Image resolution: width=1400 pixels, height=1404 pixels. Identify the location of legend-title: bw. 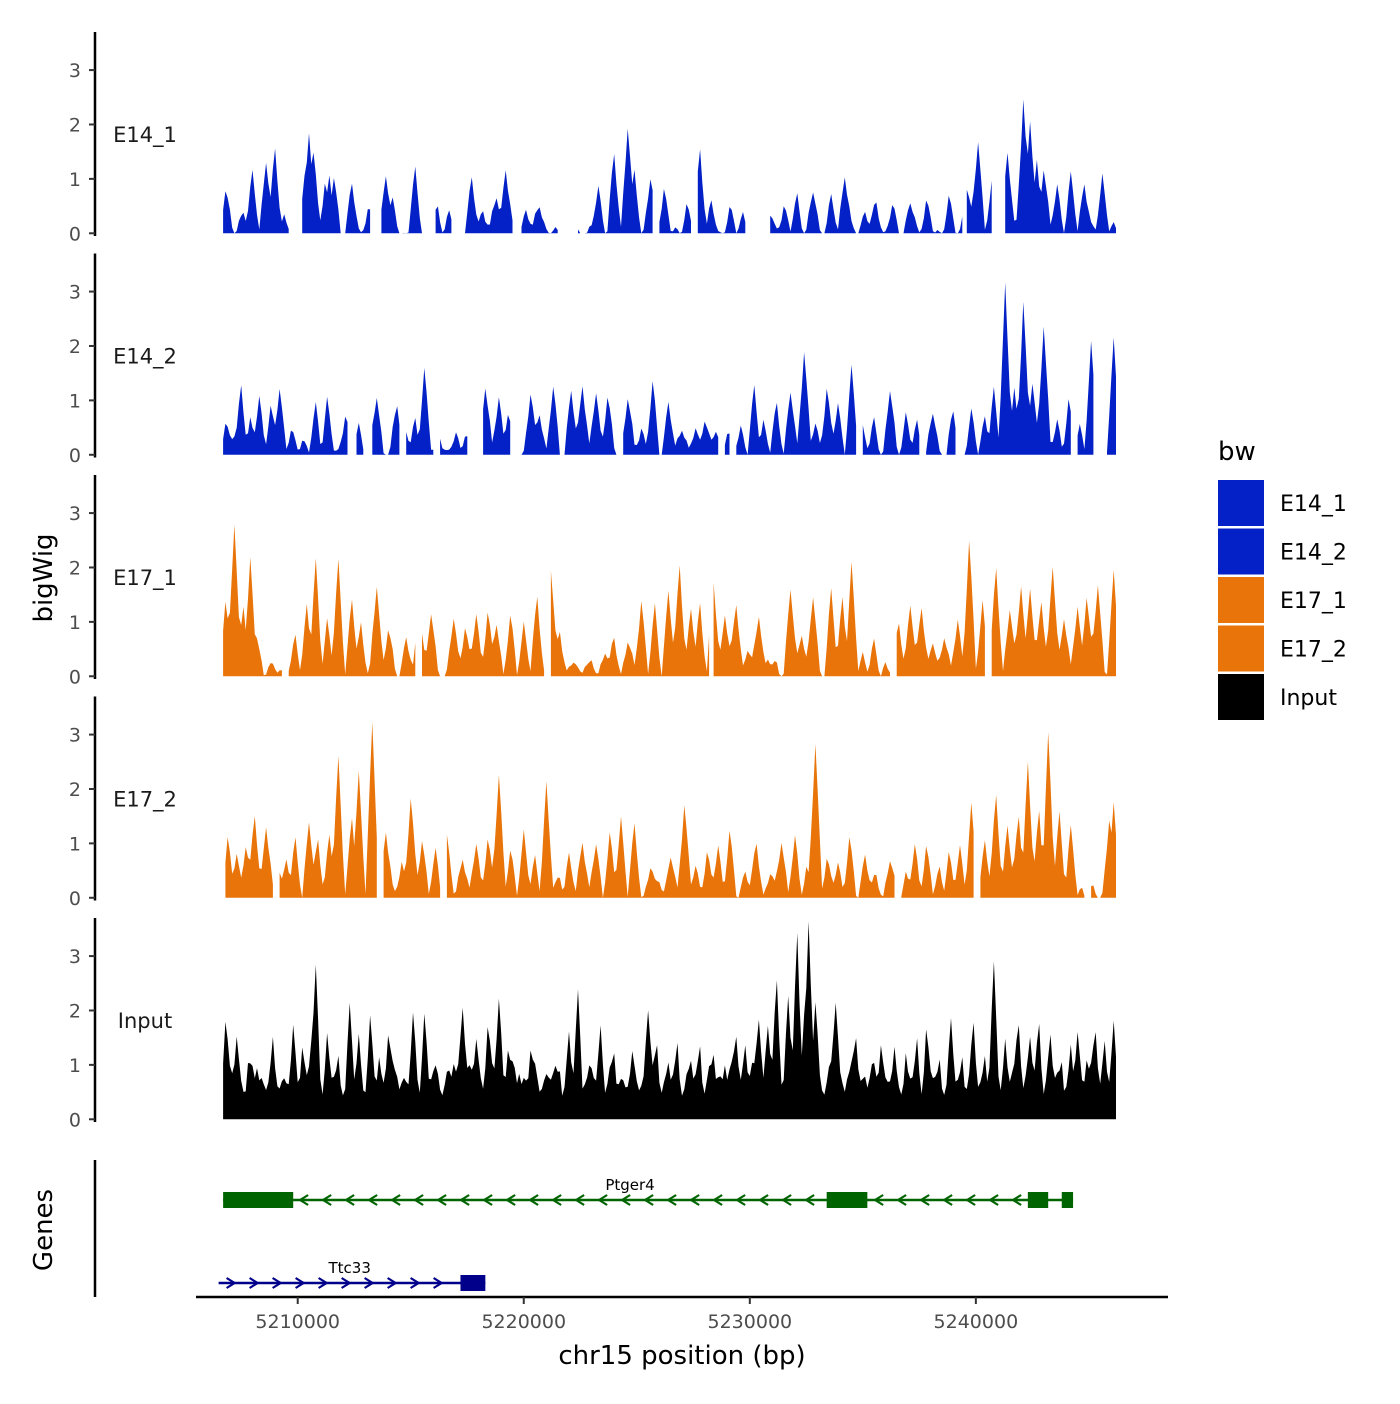
(1237, 452).